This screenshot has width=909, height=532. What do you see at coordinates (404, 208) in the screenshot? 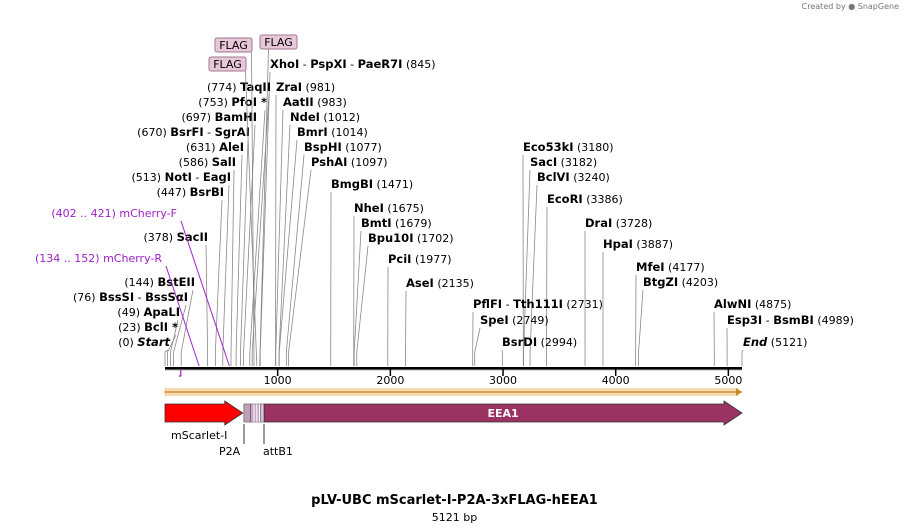
I see `site-position: (1675)` at bounding box center [404, 208].